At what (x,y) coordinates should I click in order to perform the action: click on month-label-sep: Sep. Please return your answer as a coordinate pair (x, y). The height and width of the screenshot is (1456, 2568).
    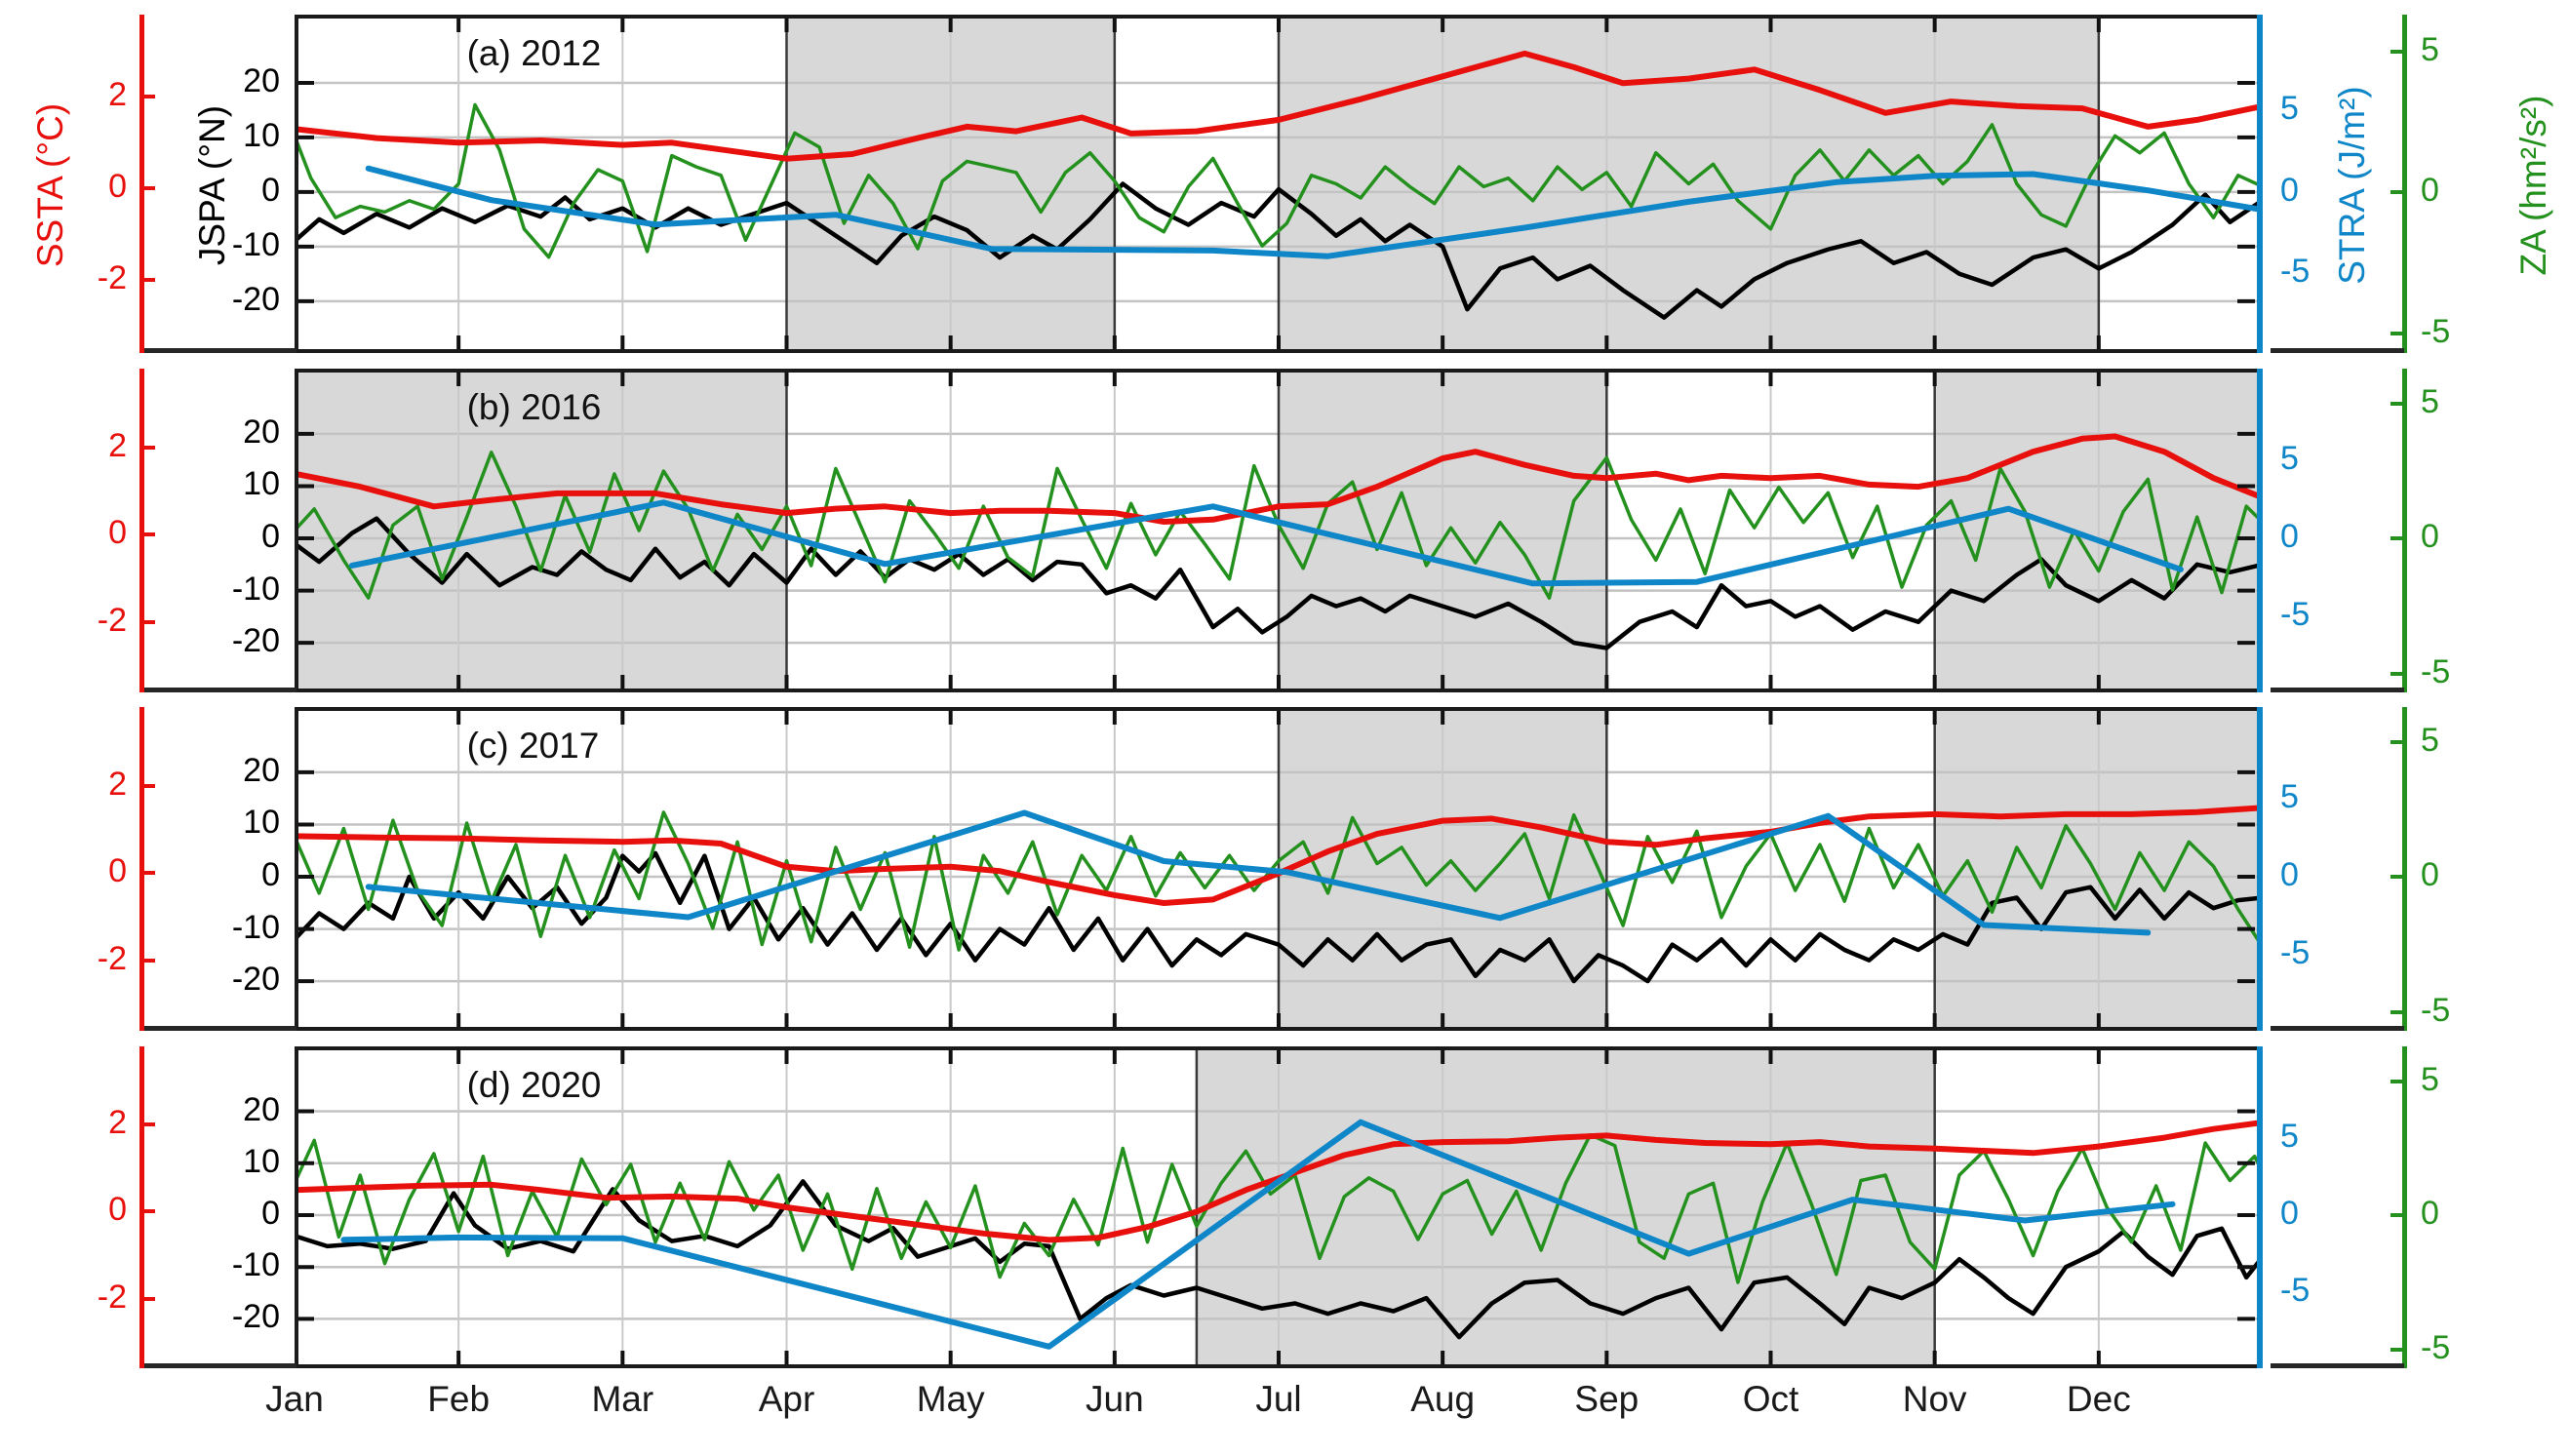
    Looking at the image, I should click on (1607, 1399).